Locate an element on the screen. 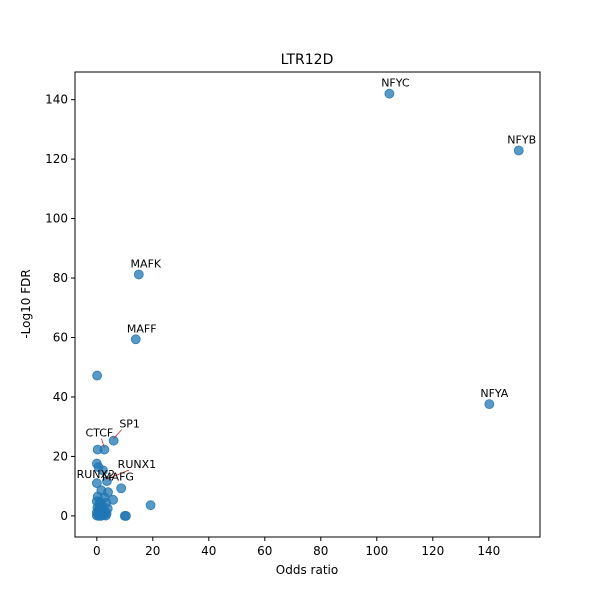 This screenshot has width=600, height=600. x-axis: 0 20 40 60 80 100 120 140 is located at coordinates (296, 547).